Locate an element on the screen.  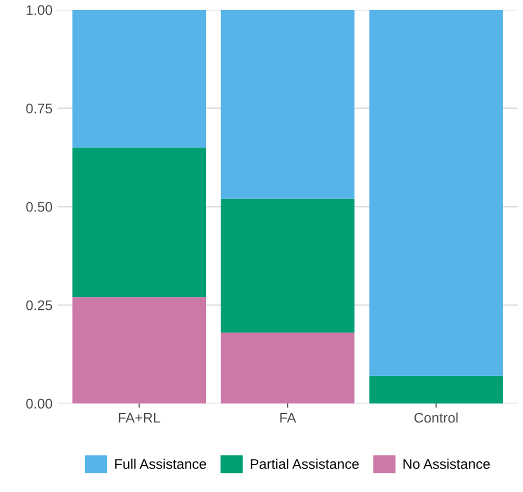
legend-label: Full Assistance is located at coordinates (160, 463).